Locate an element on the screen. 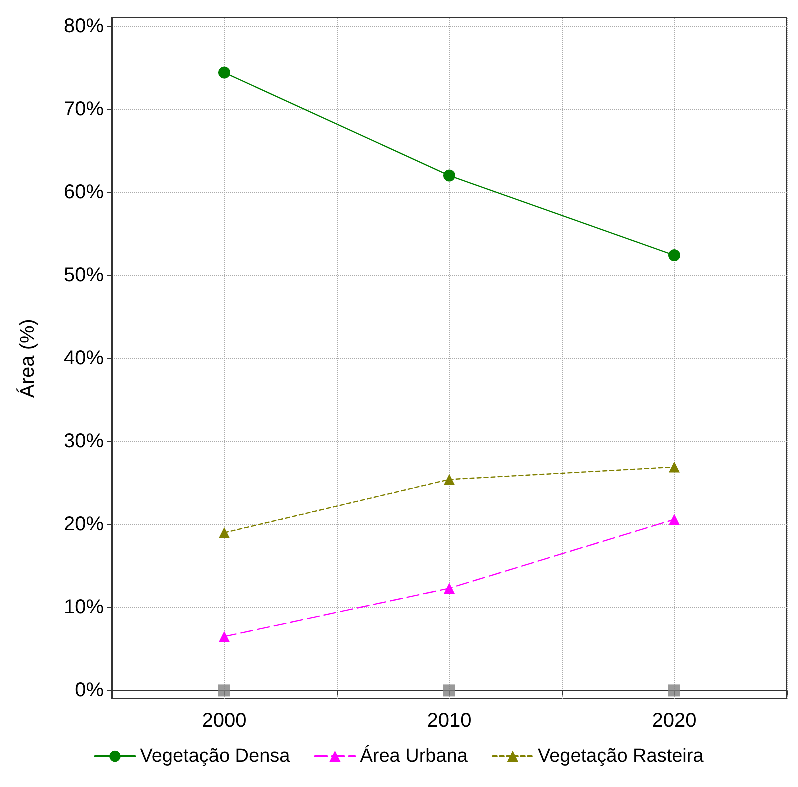  legend-label: Vegetação Rasteira is located at coordinates (621, 756).